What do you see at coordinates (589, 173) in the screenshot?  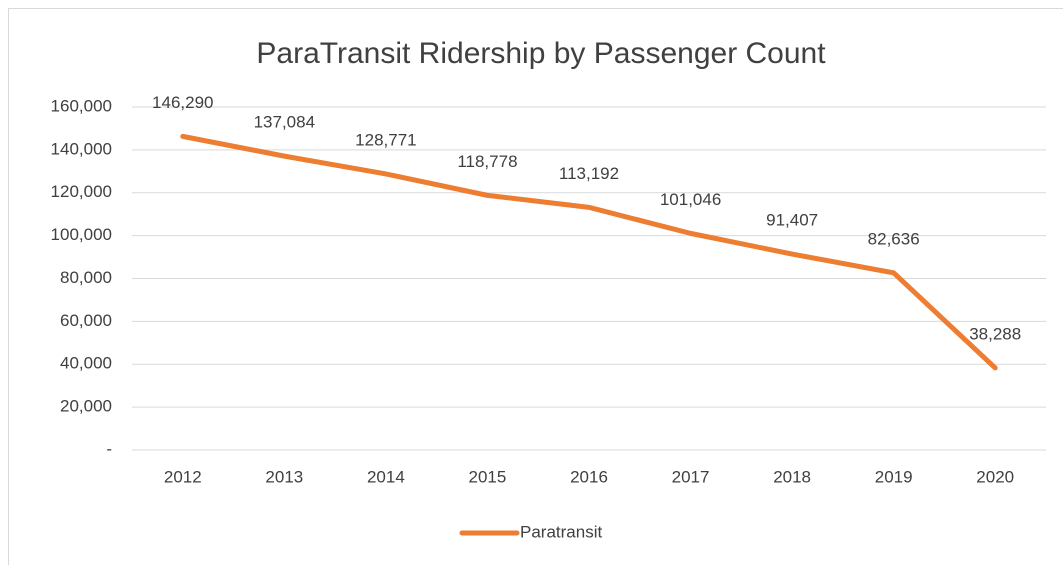 I see `data-label: 113,192` at bounding box center [589, 173].